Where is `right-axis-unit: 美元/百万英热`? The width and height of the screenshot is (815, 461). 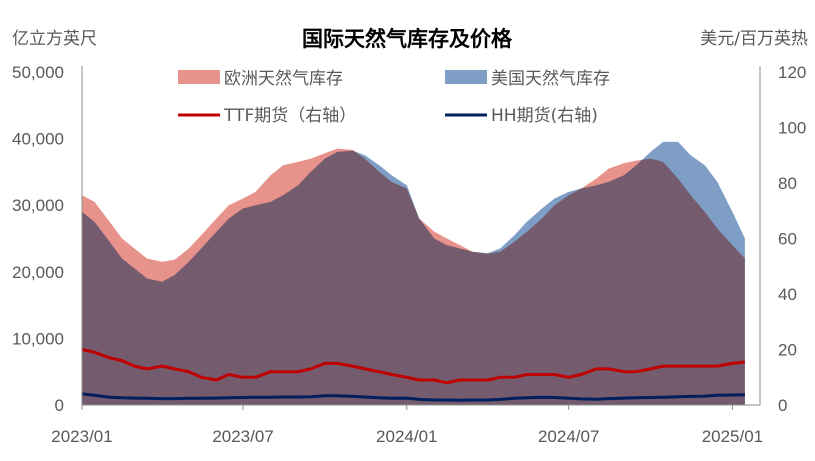
right-axis-unit: 美元/百万英热 is located at coordinates (754, 39).